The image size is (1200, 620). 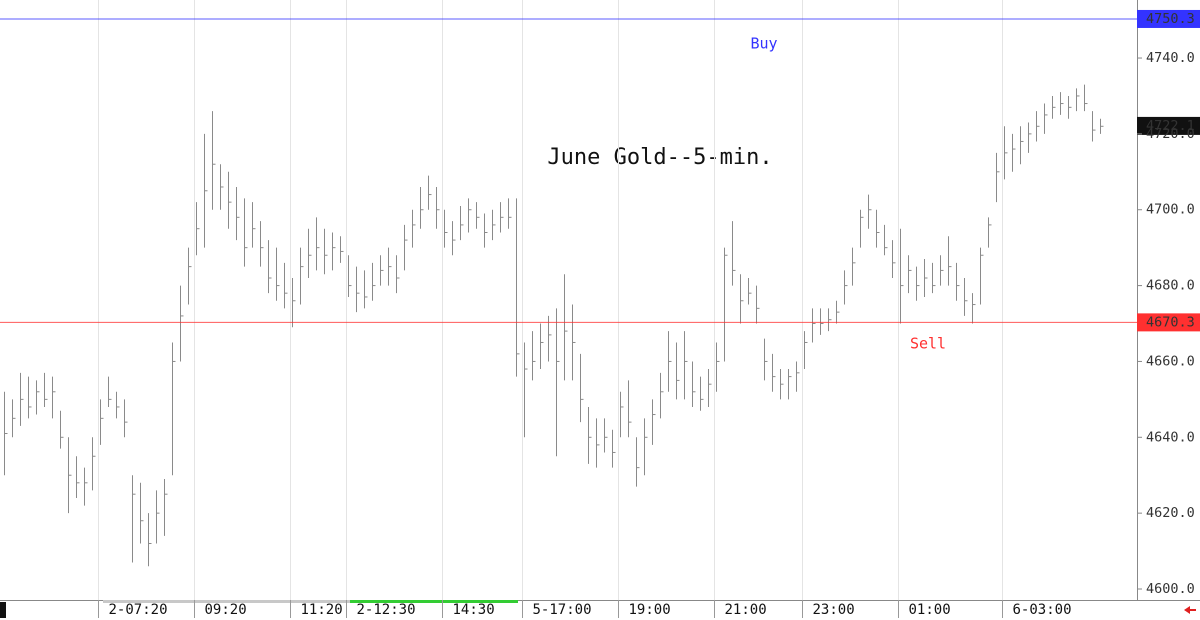 I want to click on y-tick-label: 4680.0, so click(x=1170, y=286).